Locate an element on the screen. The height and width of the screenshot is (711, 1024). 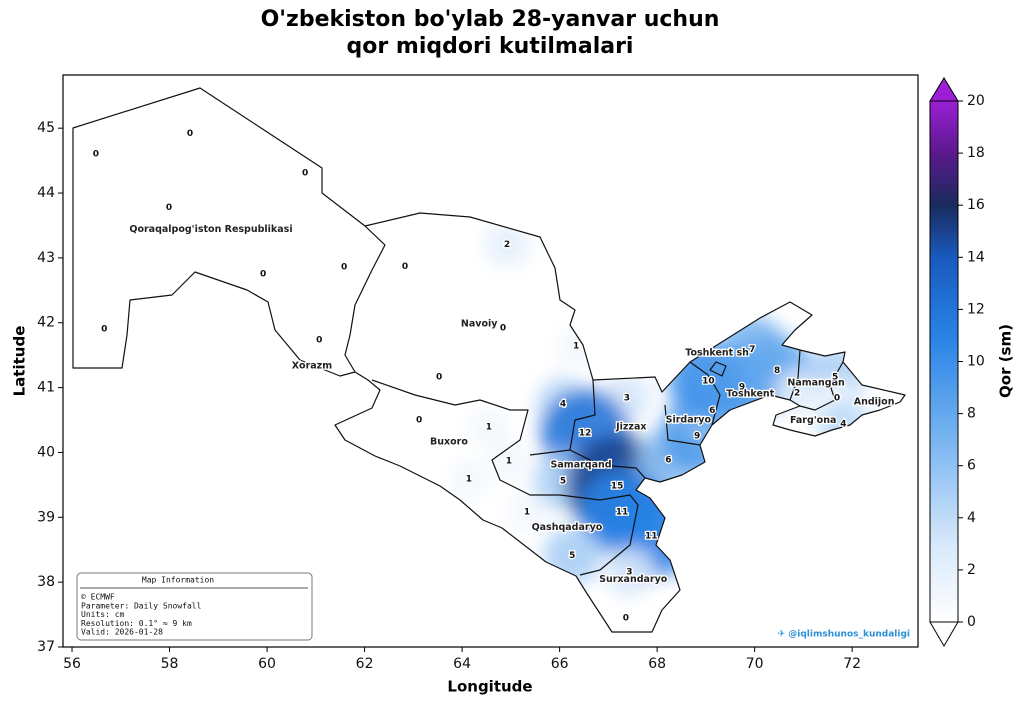
region-label: Navoiy is located at coordinates (479, 324).